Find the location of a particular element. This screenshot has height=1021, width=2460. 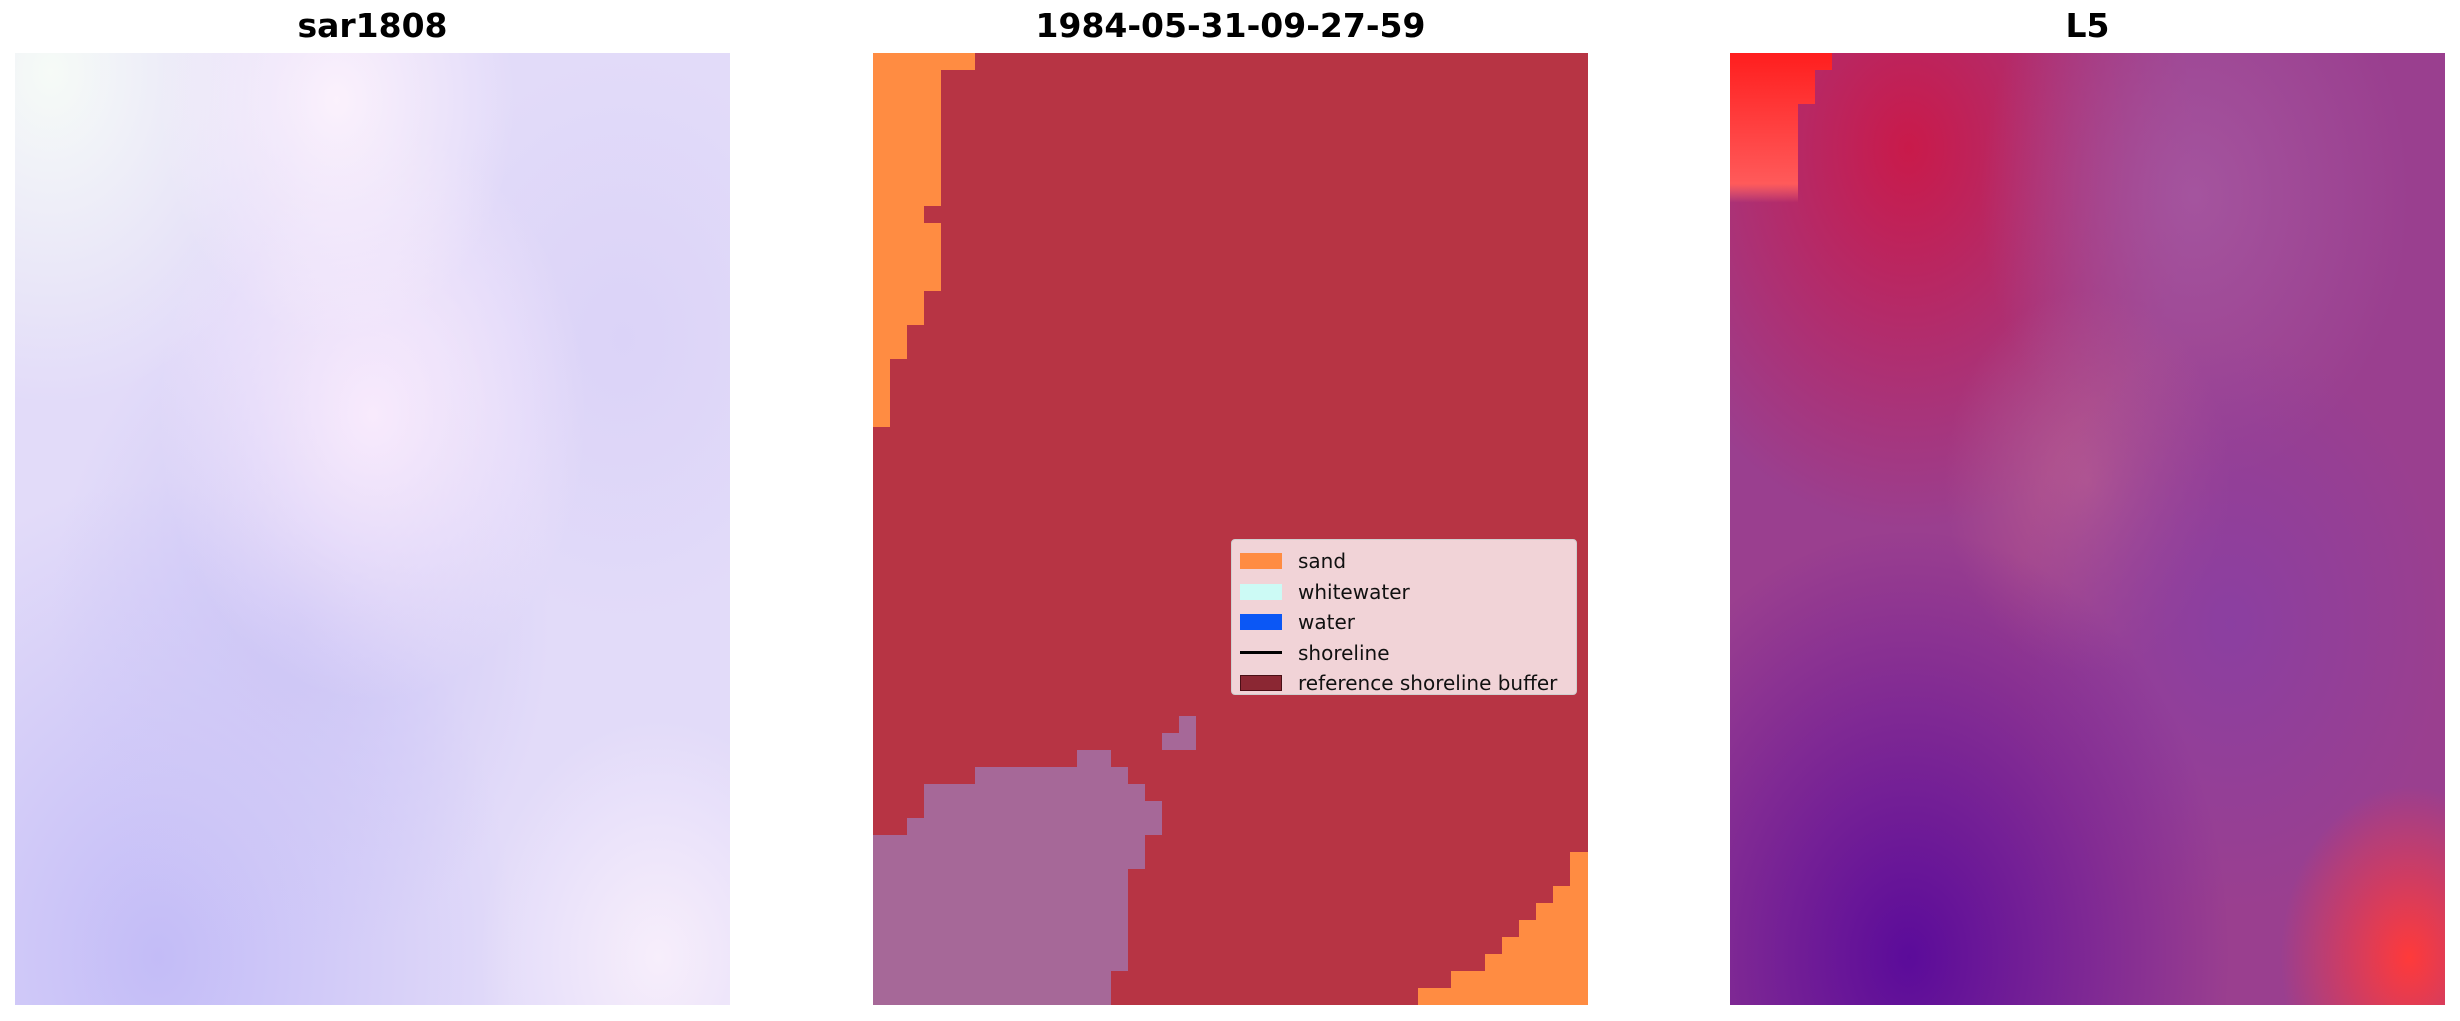

legend-label: shoreline is located at coordinates (1344, 652).